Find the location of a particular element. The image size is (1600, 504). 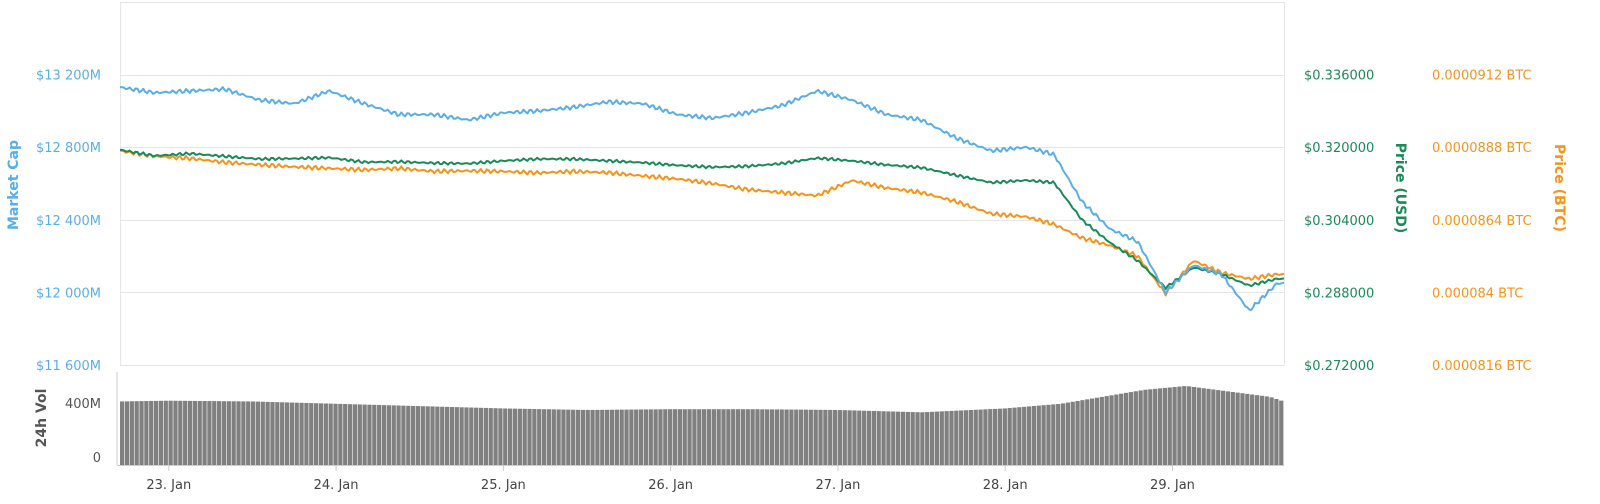

x-tick-label: 28. Jan is located at coordinates (1005, 485).